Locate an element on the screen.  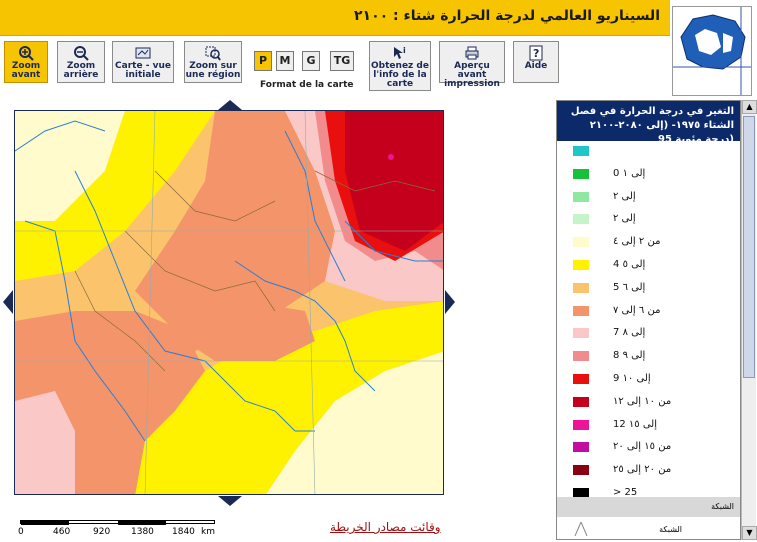
zoom-out-label: Zoom arrière is located at coordinates (81, 70).